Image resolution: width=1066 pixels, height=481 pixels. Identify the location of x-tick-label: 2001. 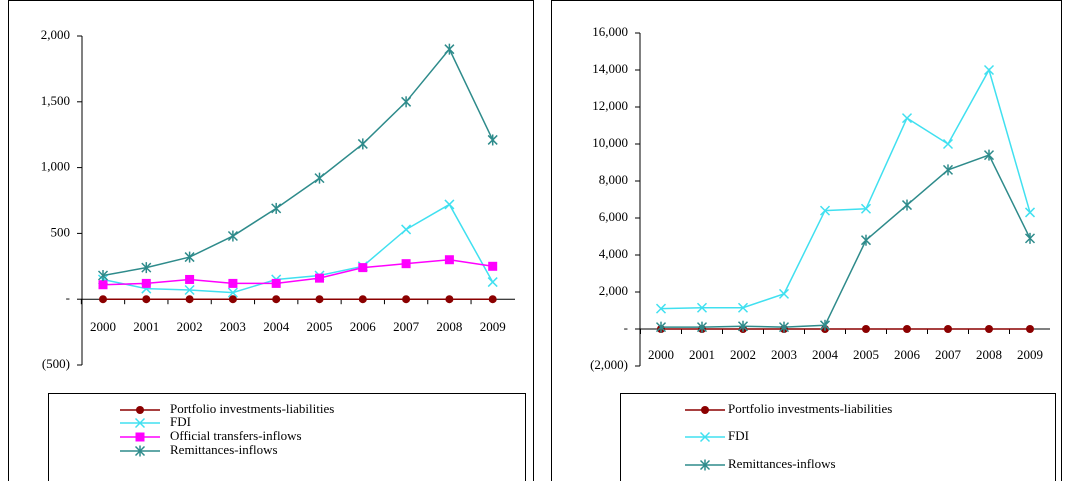
(146, 326).